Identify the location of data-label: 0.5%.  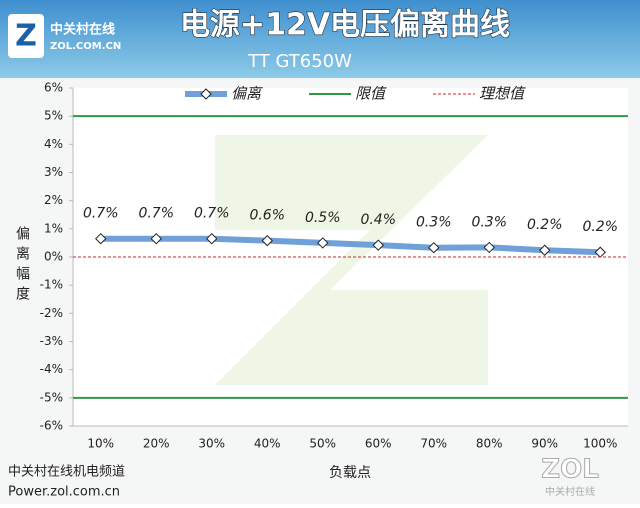
(323, 218).